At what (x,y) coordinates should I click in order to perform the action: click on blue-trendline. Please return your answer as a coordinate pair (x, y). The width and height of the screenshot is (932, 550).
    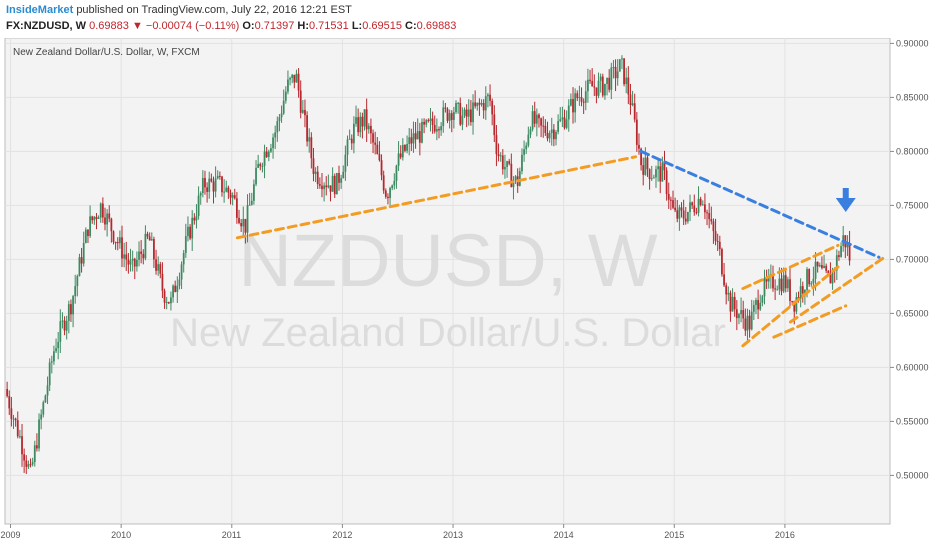
    Looking at the image, I should click on (760, 204).